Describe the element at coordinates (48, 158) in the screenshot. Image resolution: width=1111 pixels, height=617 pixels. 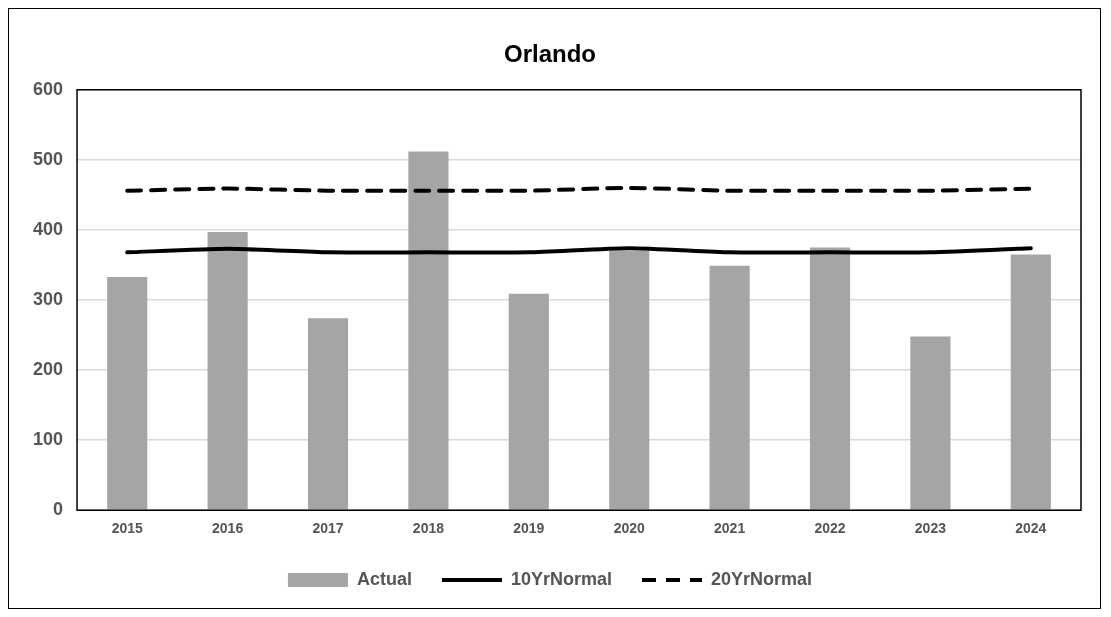
I see `y-tick-label: 500` at that location.